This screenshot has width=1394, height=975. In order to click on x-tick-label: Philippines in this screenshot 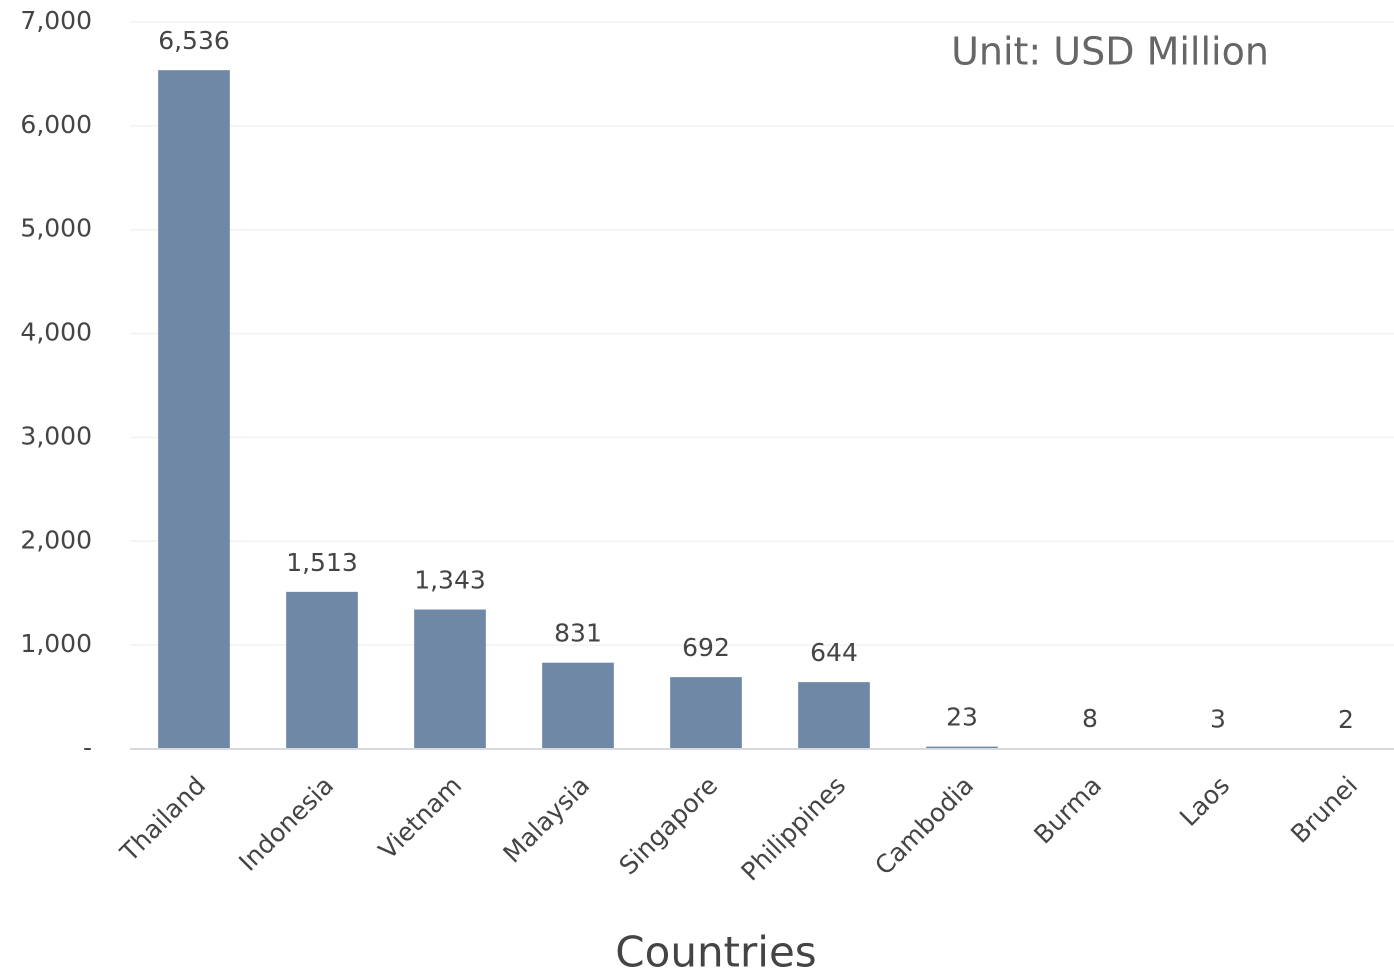, I will do `click(793, 829)`.